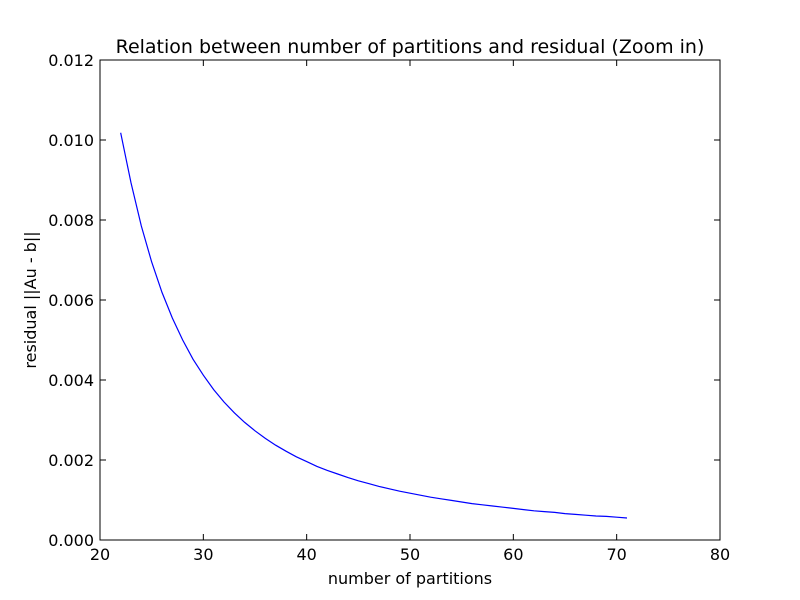 This screenshot has width=800, height=600. What do you see at coordinates (410, 578) in the screenshot?
I see `x-axis-label: number of partitions` at bounding box center [410, 578].